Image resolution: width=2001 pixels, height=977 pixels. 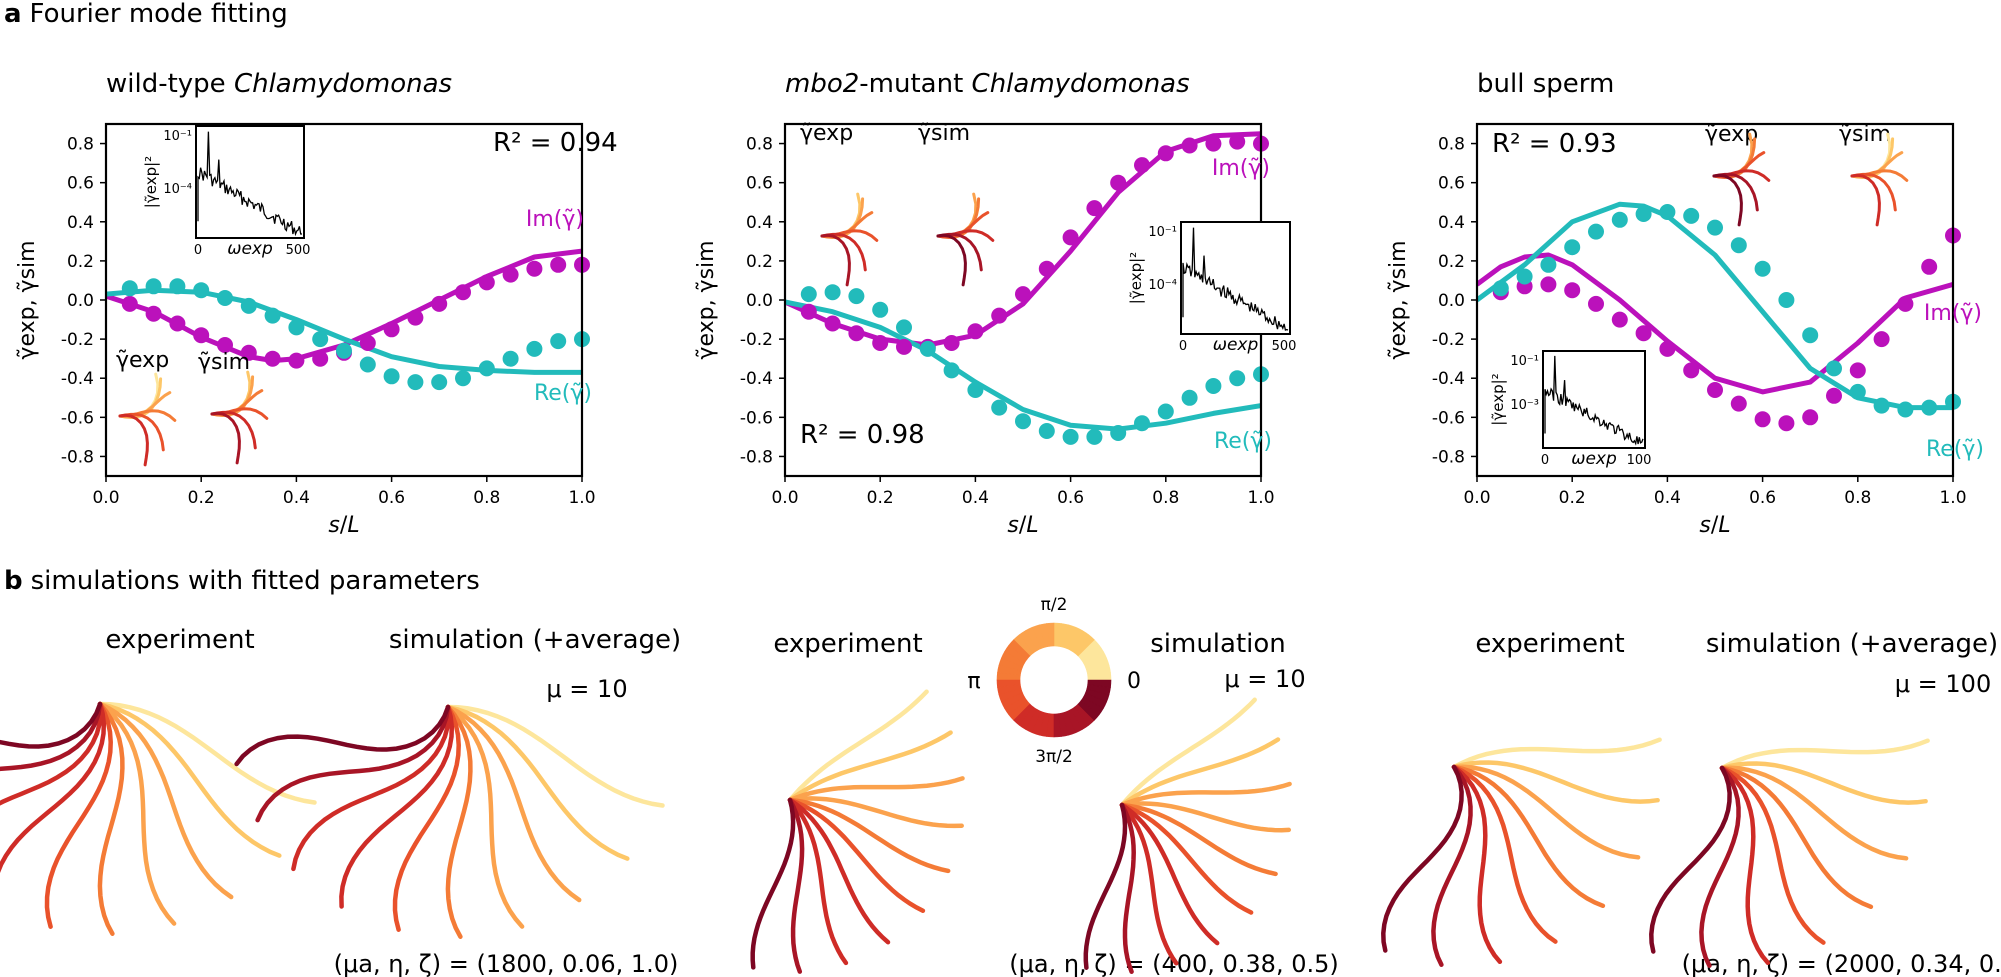 I want to click on xlabel-L: L, so click(x=1032, y=525).